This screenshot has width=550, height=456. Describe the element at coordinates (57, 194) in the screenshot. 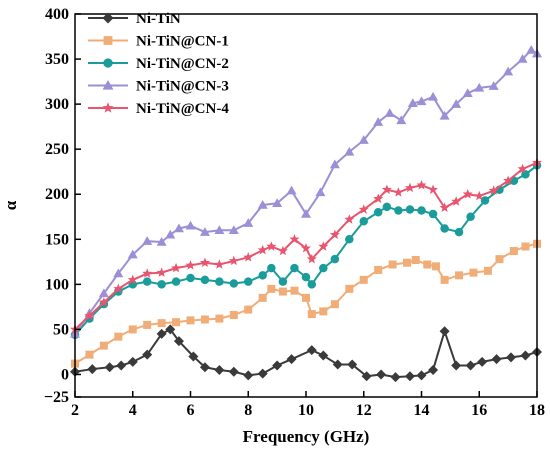

I see `y-tick-label: 200` at that location.